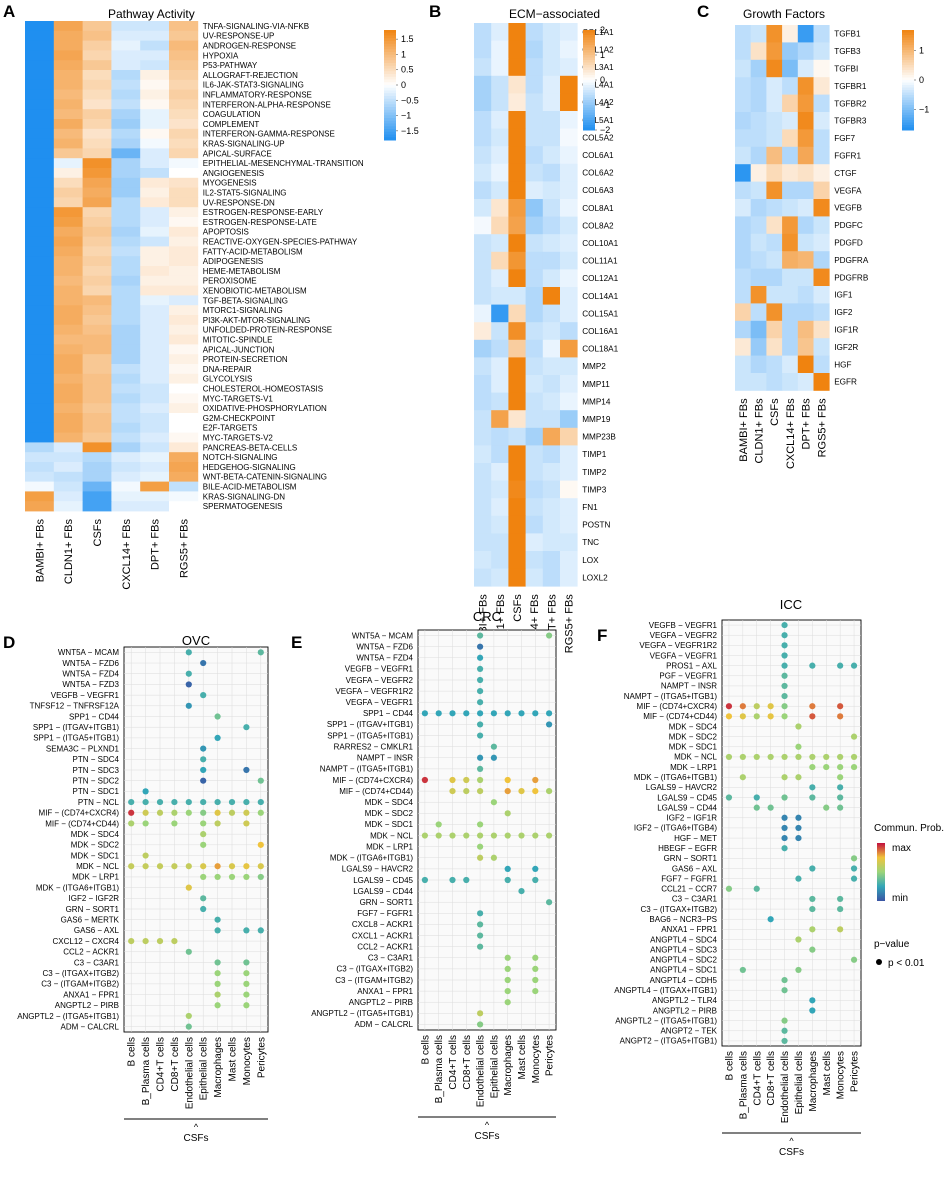  What do you see at coordinates (184, 548) in the screenshot?
I see `column-label: RGS5+ FBs` at bounding box center [184, 548].